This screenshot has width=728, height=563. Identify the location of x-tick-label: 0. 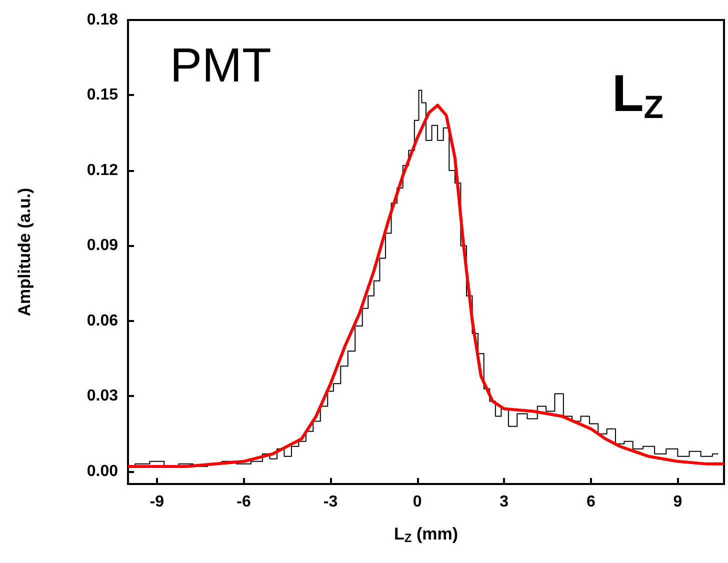
(417, 502).